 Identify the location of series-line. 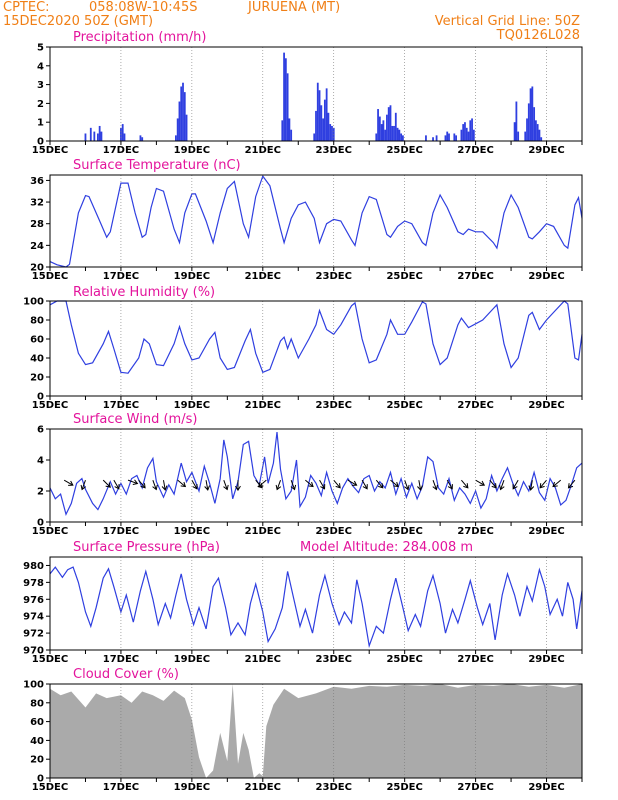
(316, 474).